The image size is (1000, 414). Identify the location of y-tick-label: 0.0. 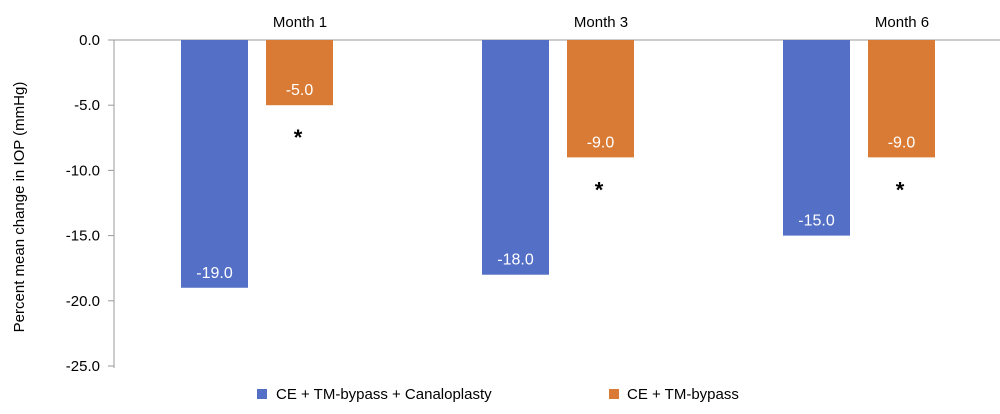
(89, 40).